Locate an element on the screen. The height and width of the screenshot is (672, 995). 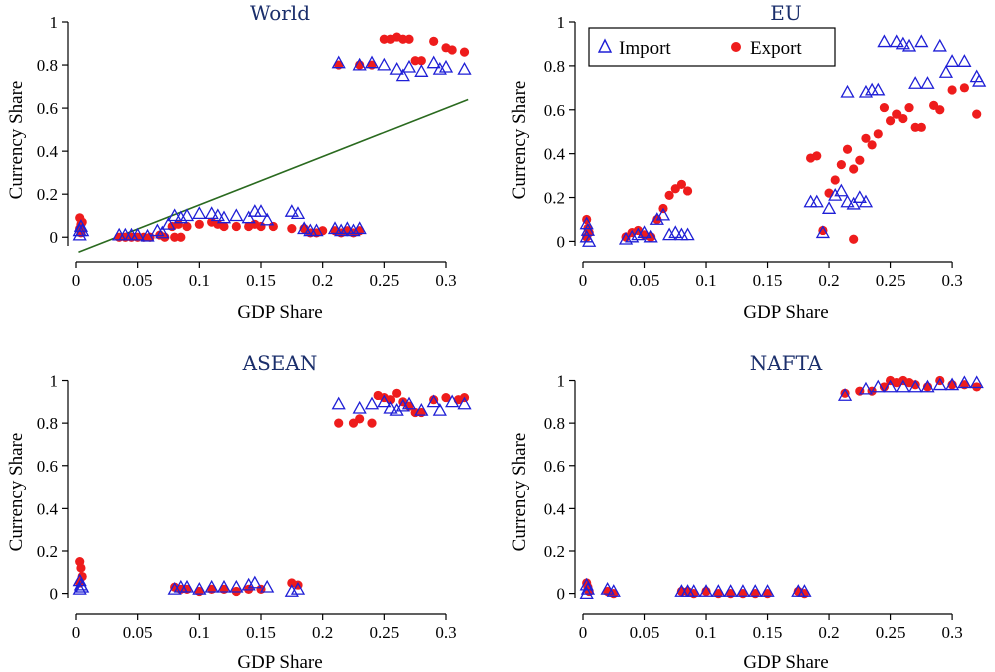
y-tick-label: 0.4 is located at coordinates (48, 151).